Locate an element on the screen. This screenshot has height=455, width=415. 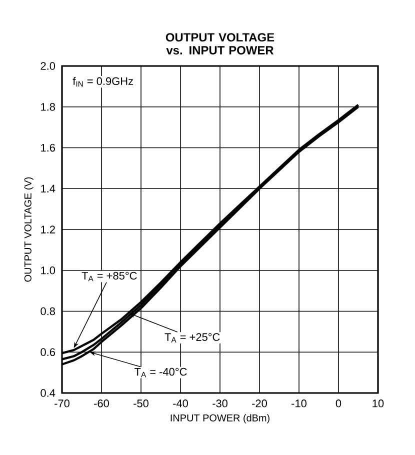
y-tick-label: 0.4 is located at coordinates (48, 393).